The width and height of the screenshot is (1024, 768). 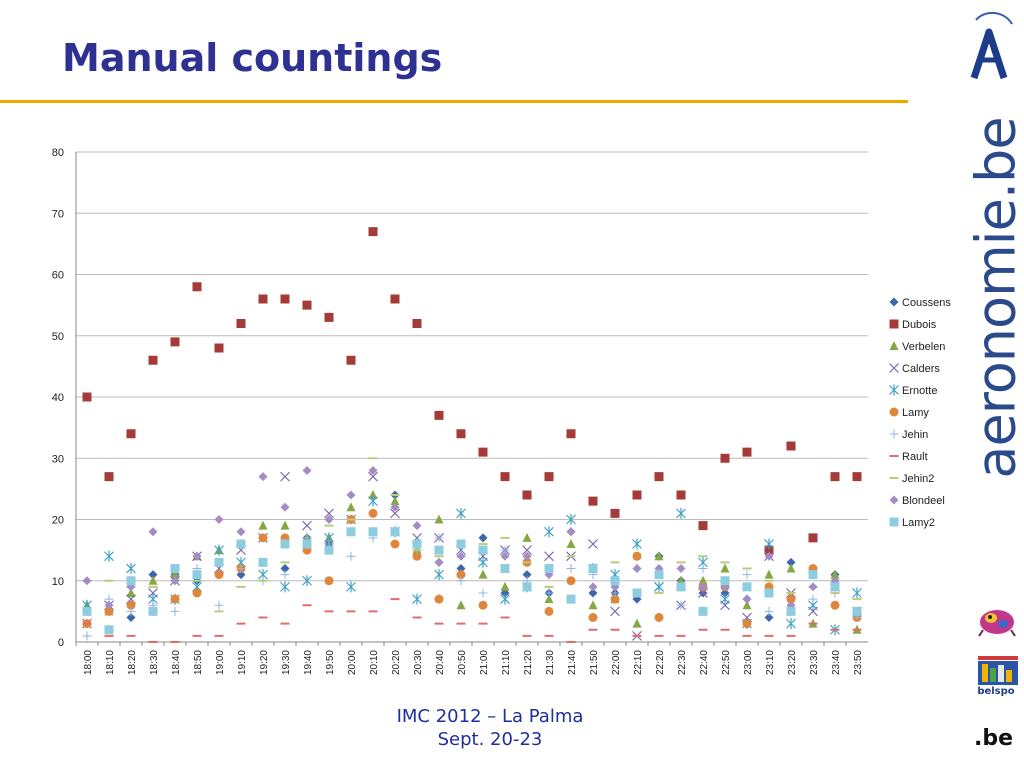 What do you see at coordinates (252, 58) in the screenshot?
I see `slide-title: Manual countings` at bounding box center [252, 58].